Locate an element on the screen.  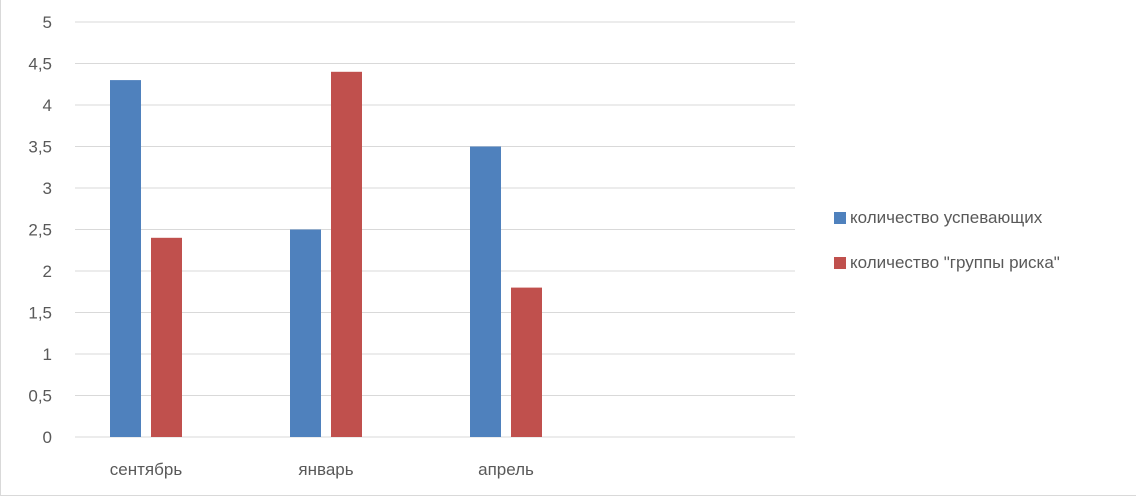
y-tick-label: 4,5 is located at coordinates (40, 64).